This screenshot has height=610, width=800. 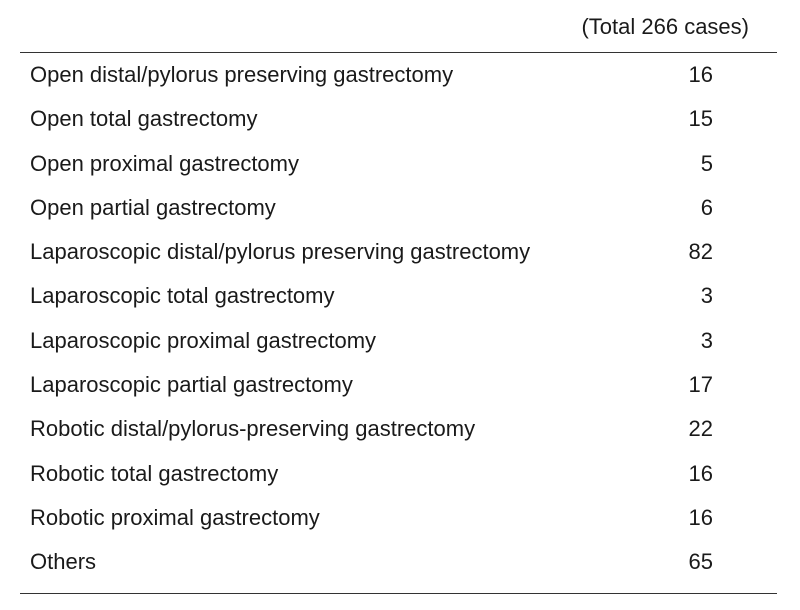 I want to click on table-row: Robotic total gastrectomy 16, so click(x=398, y=478).